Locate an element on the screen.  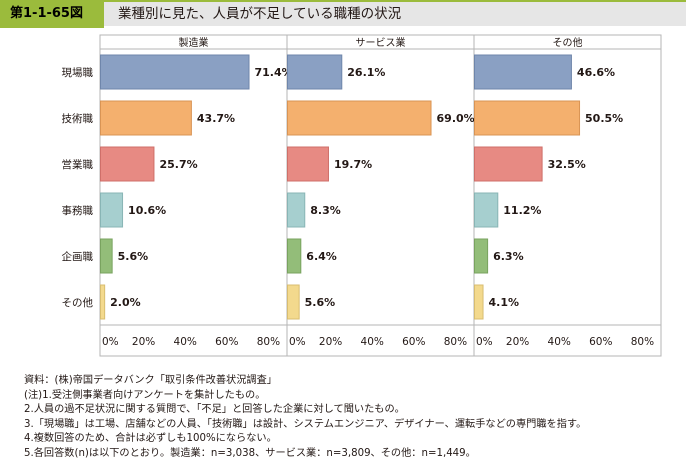
data-label: 71.4% is located at coordinates (274, 72).